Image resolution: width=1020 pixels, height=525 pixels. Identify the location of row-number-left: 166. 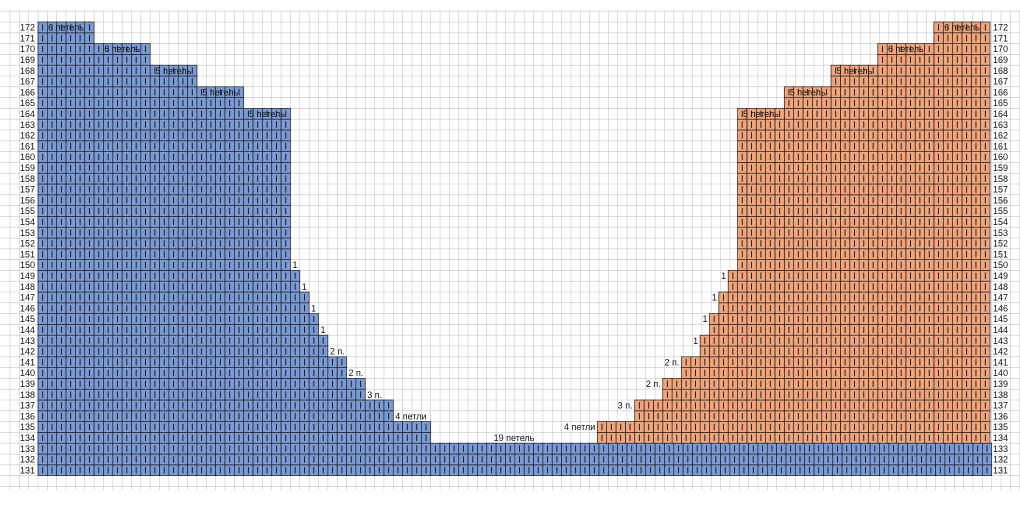
(27, 92).